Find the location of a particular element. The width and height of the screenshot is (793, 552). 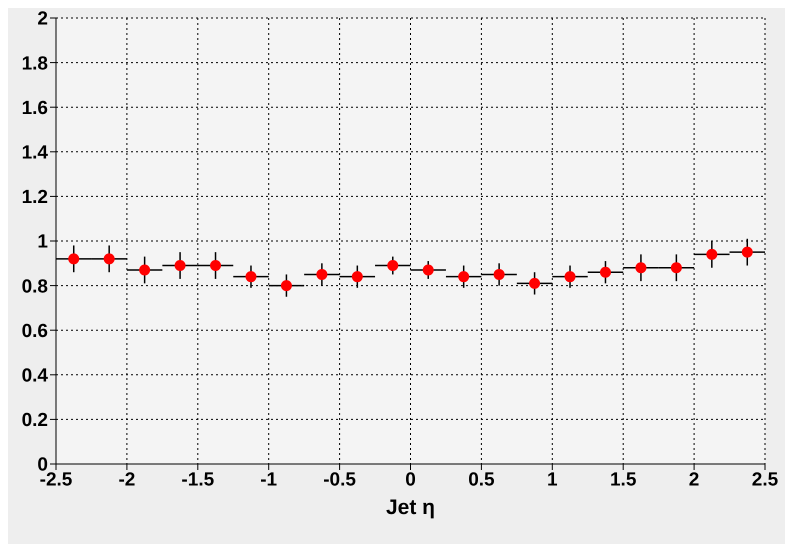

y-tick-label: 1 is located at coordinates (42, 242).